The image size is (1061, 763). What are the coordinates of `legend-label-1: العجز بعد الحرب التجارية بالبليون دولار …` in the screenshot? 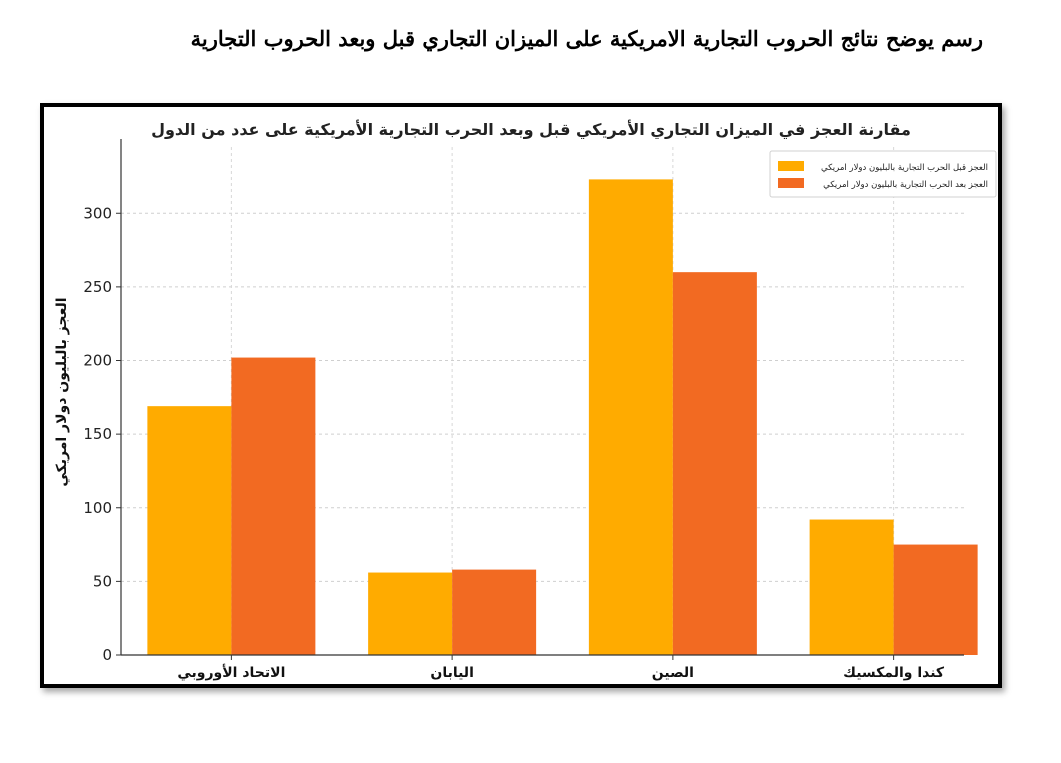 It's located at (905, 185).